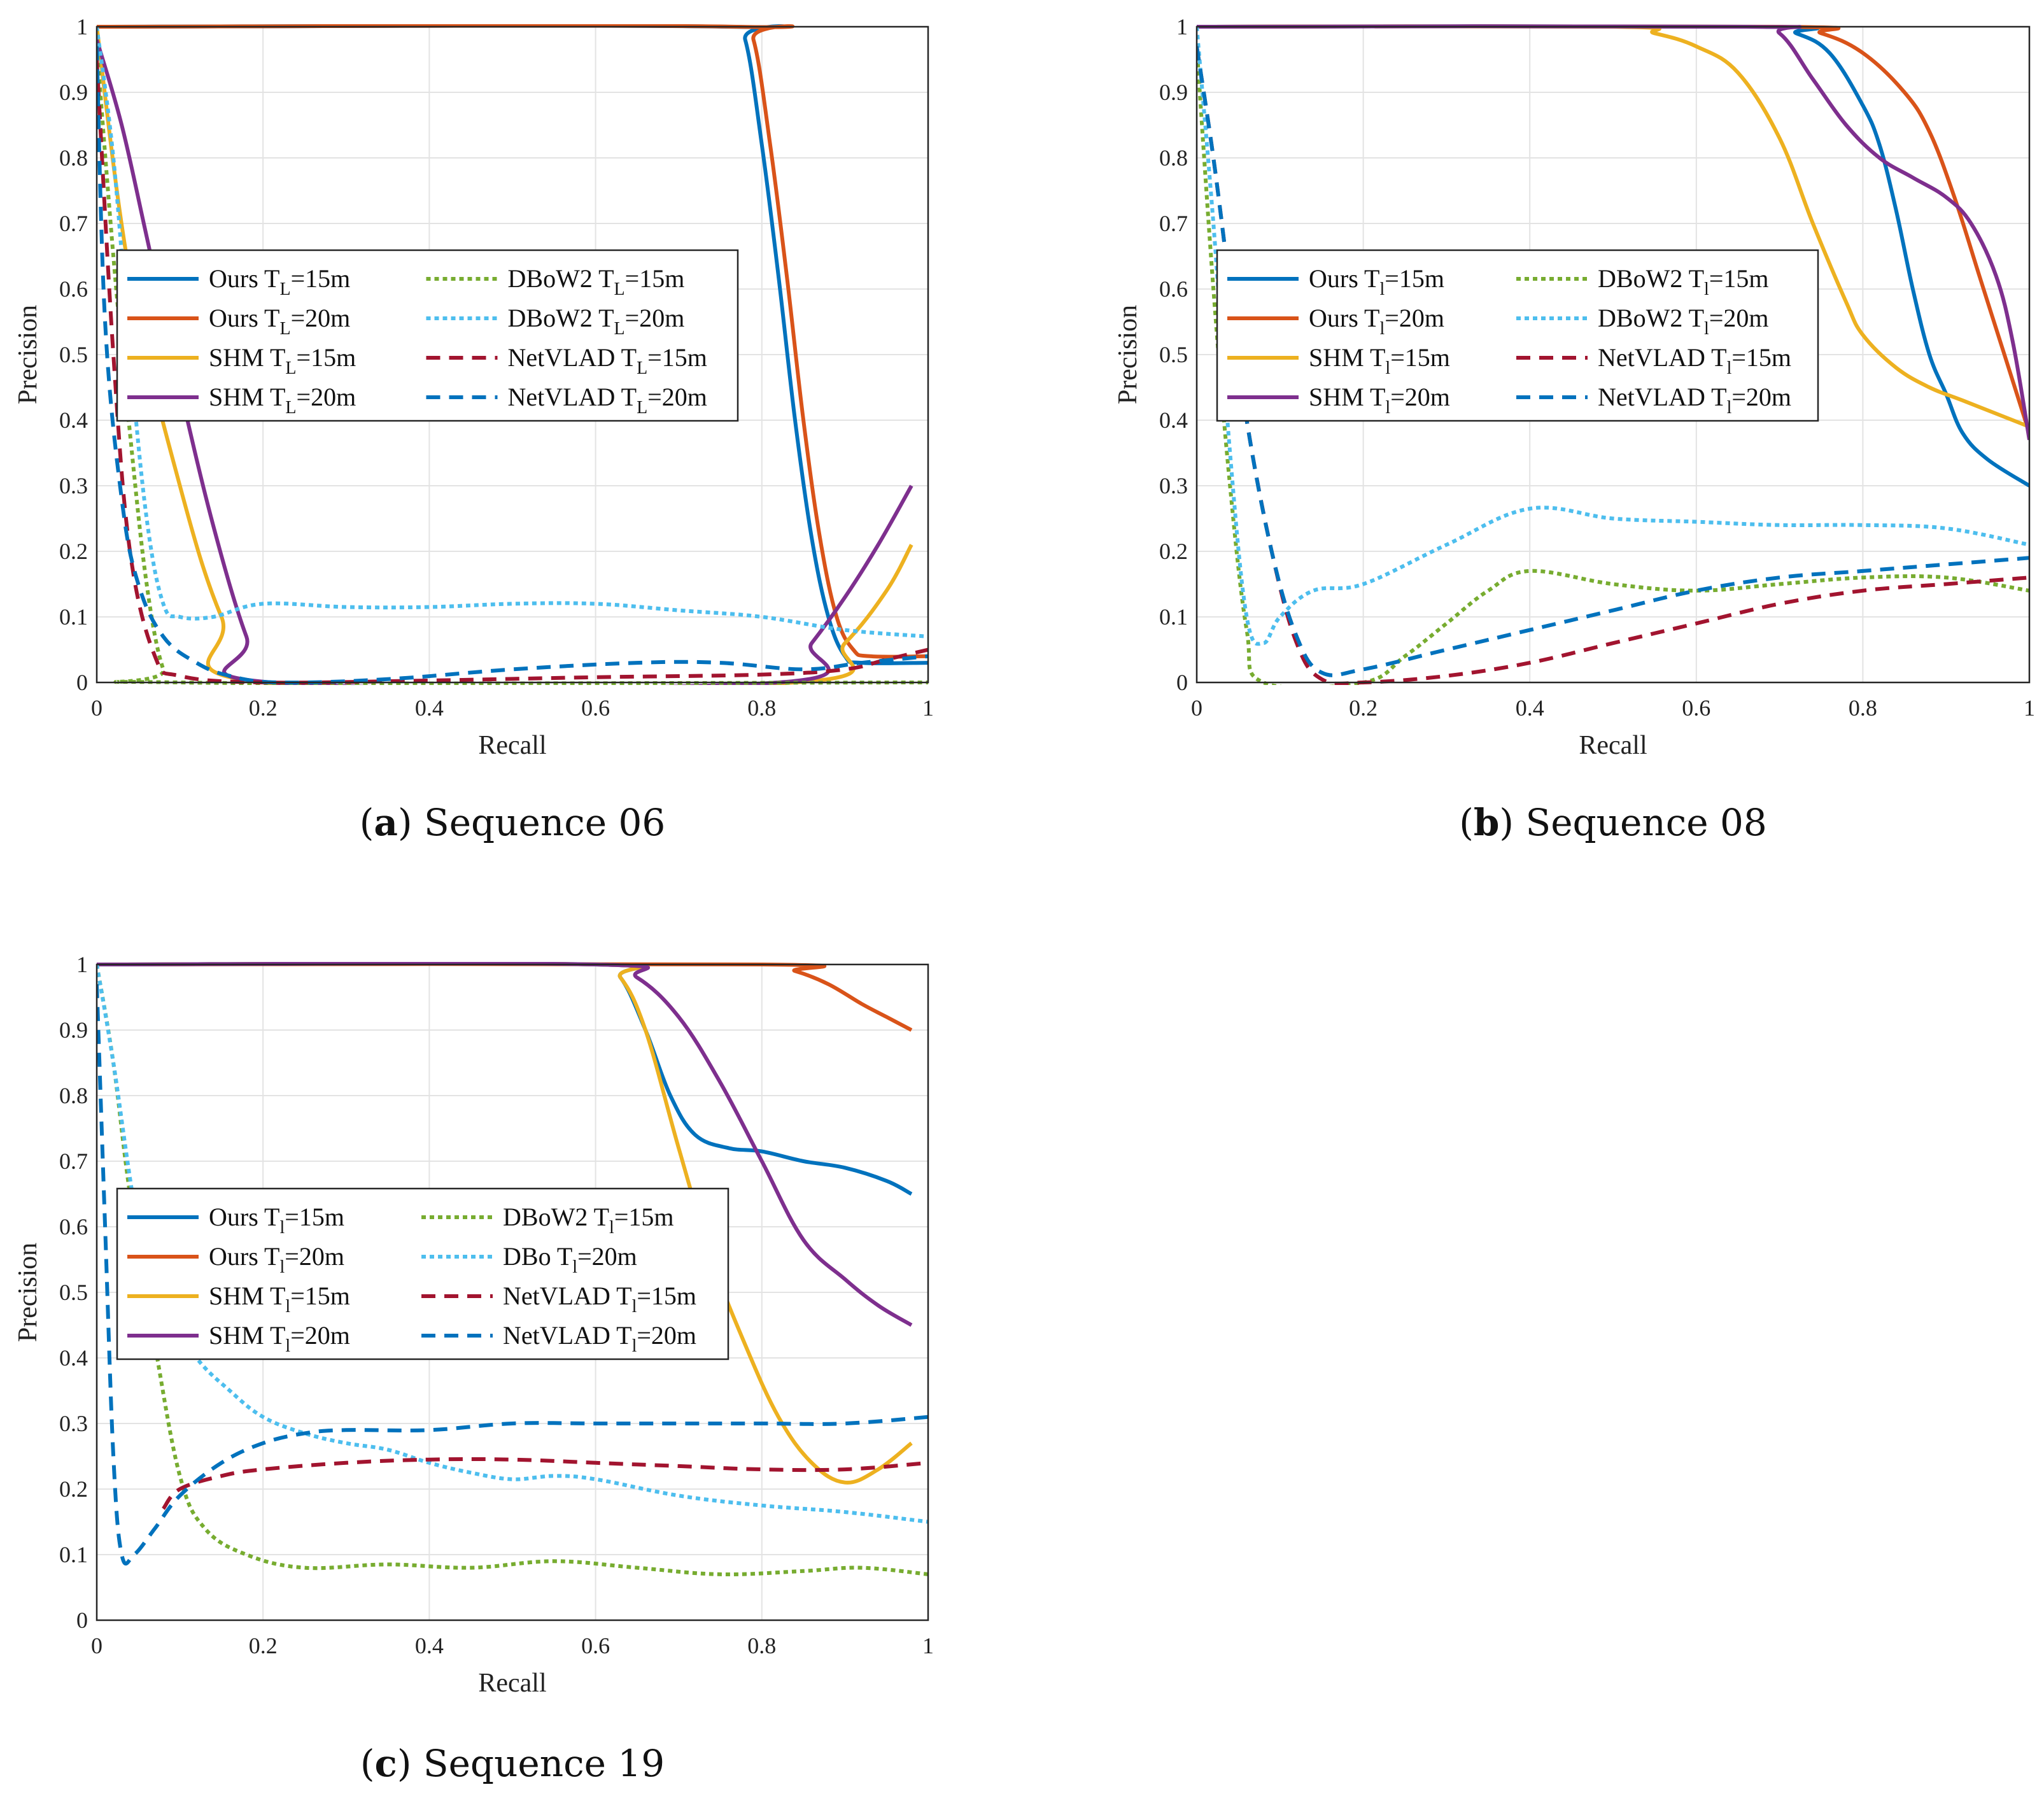  I want to click on legend-label-dbow20: DBoW2 Tl=20m, so click(1683, 321).